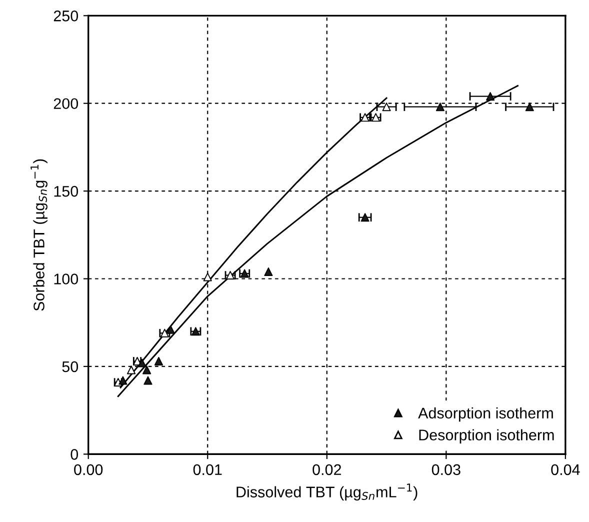  I want to click on x-tick-label: 0.04, so click(565, 470).